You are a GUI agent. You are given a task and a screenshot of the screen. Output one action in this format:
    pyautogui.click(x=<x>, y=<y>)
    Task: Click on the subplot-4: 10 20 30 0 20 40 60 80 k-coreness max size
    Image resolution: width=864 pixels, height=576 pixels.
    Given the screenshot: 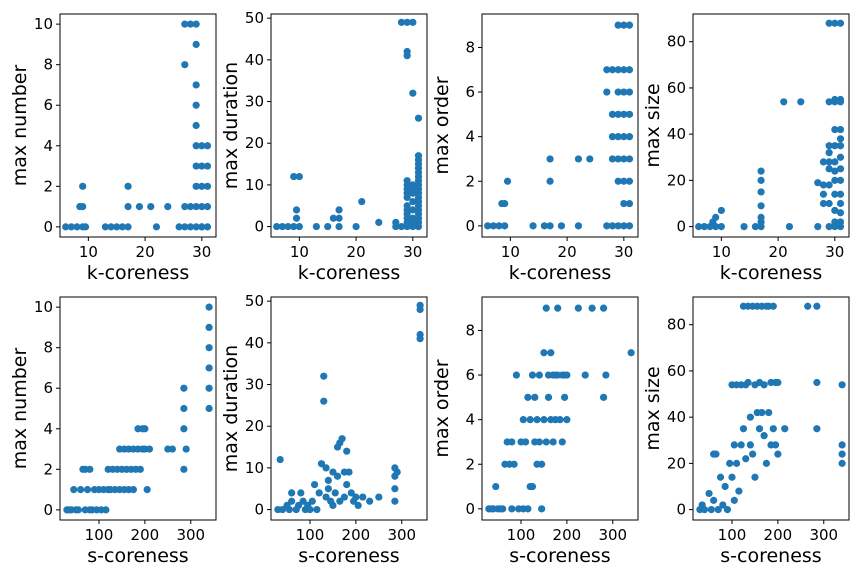 What is the action you would take?
    pyautogui.click(x=746, y=148)
    